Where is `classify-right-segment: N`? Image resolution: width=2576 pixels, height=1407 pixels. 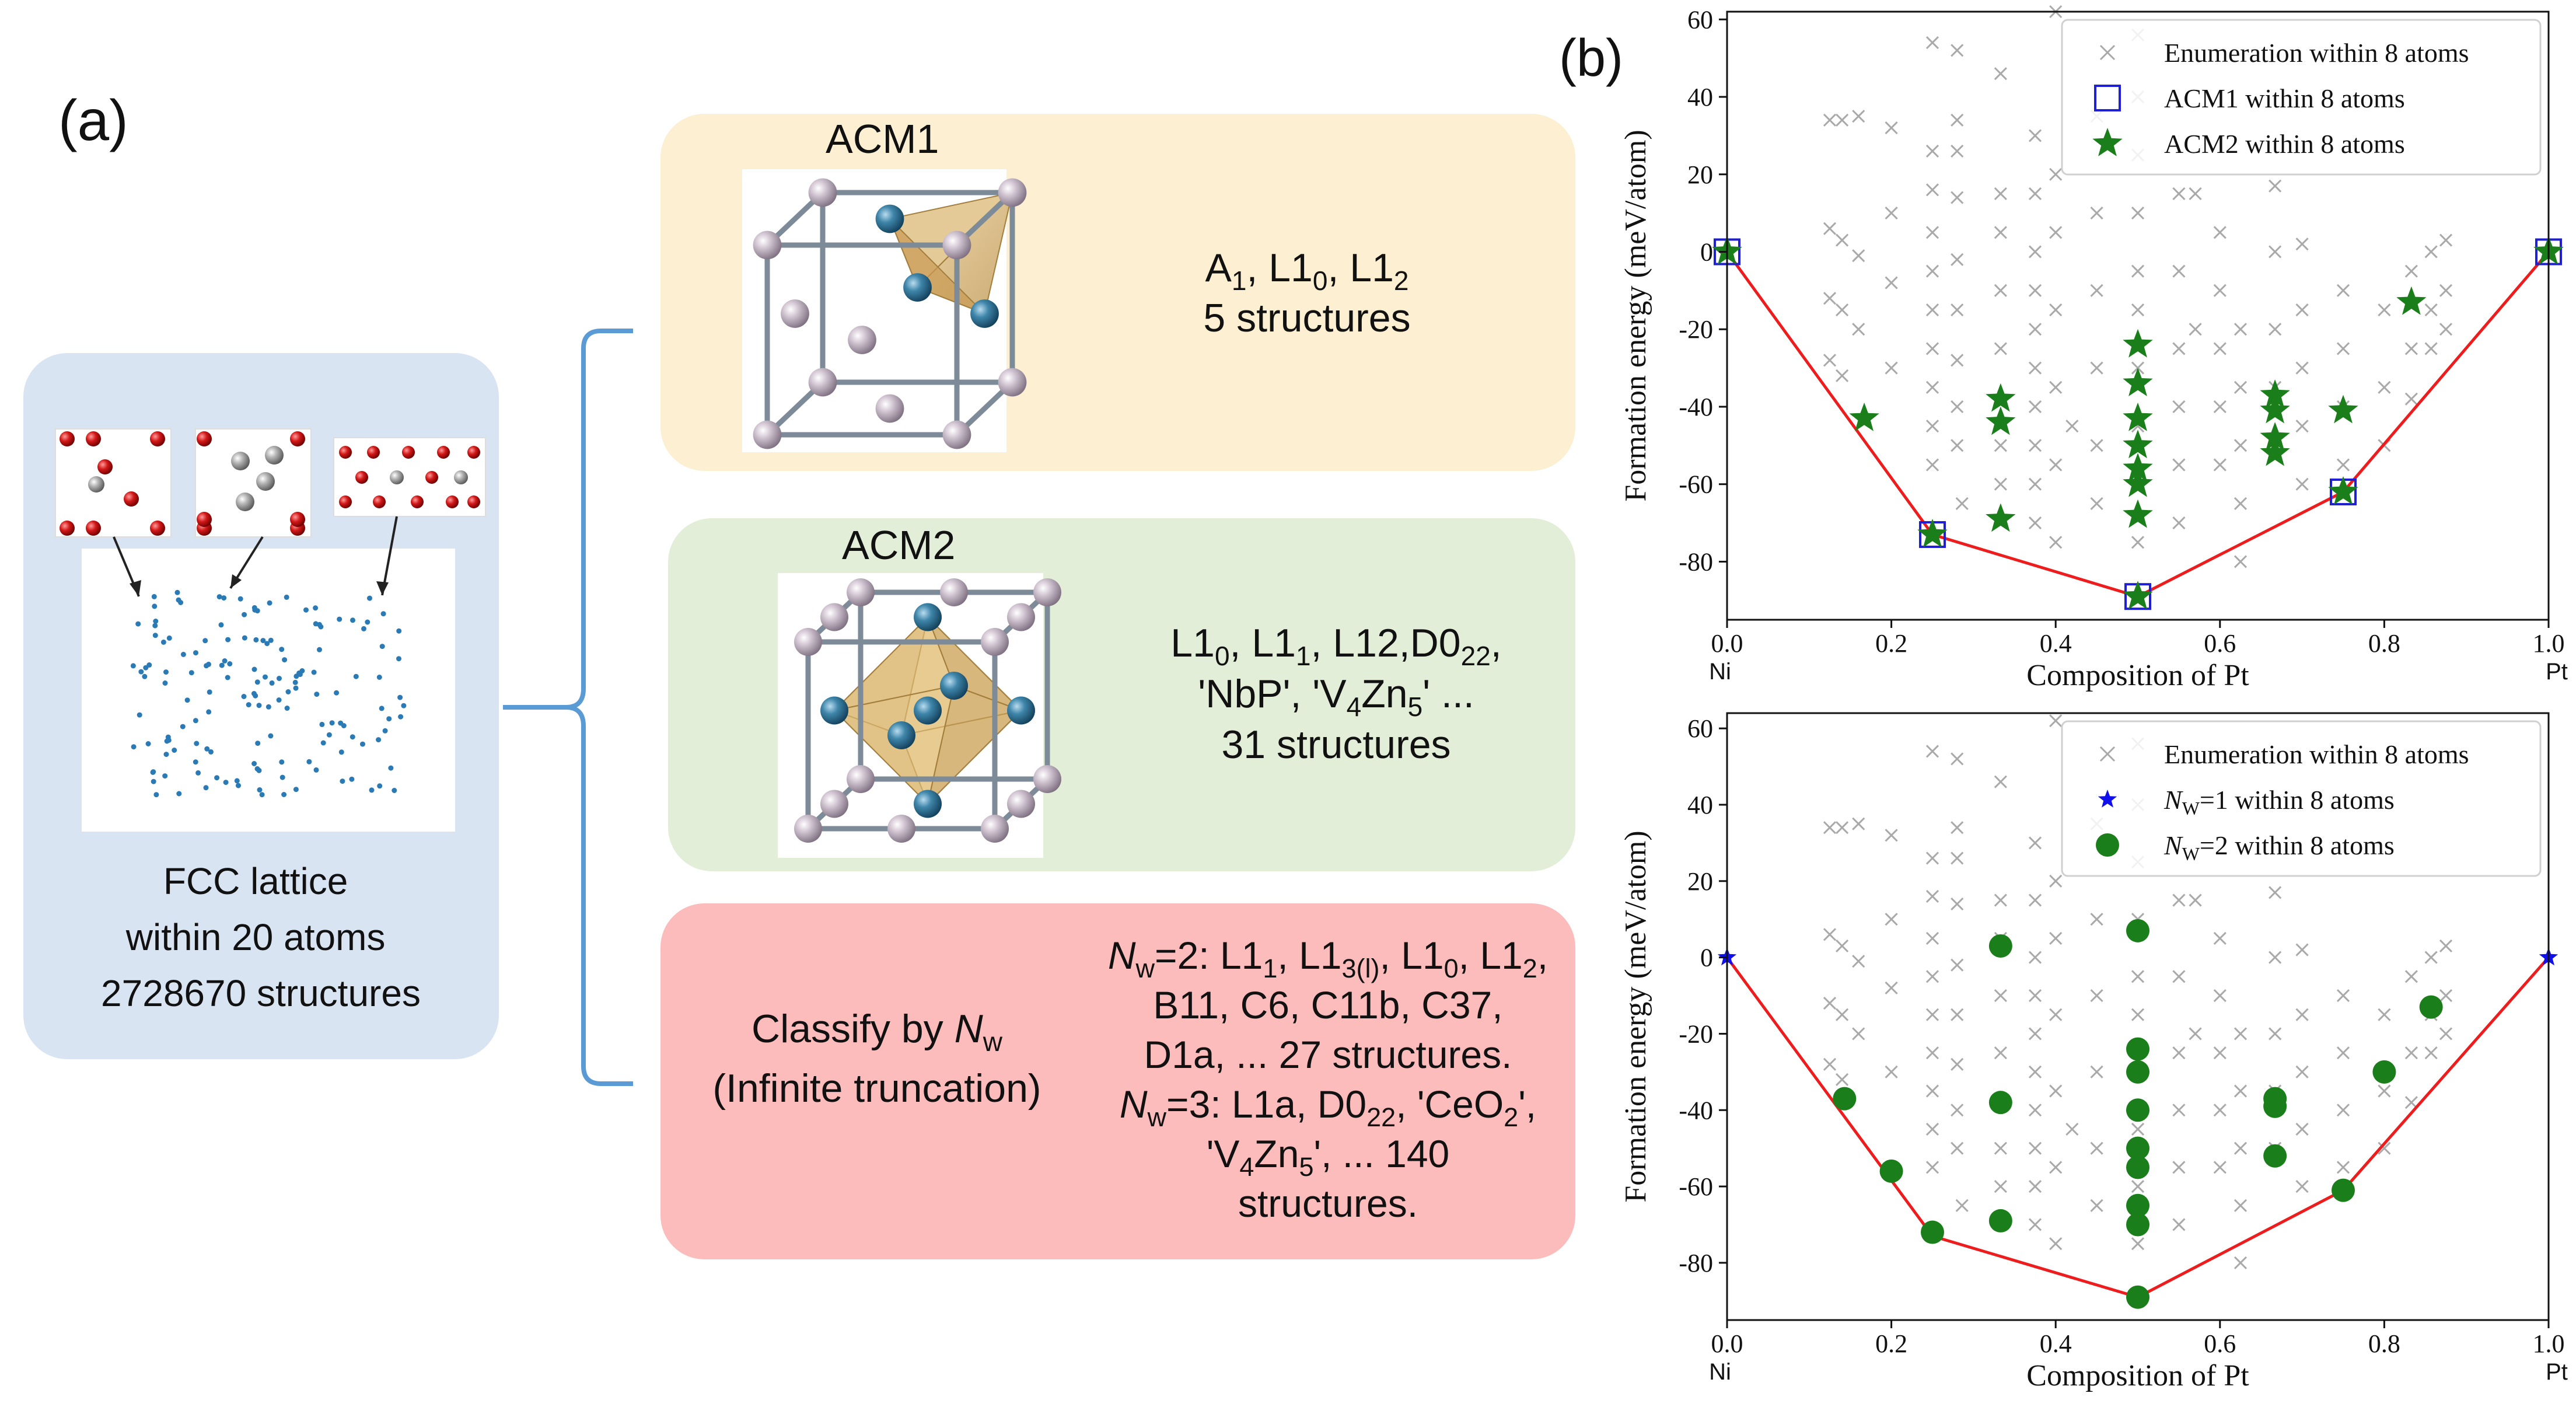 classify-right-segment: N is located at coordinates (1122, 955).